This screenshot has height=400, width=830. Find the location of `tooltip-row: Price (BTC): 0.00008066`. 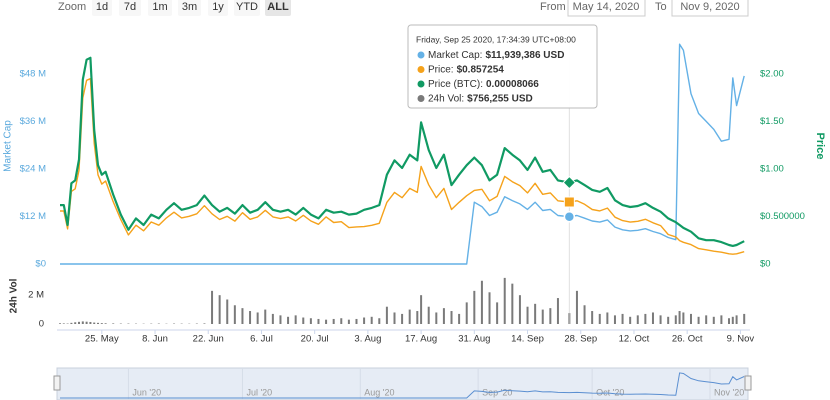

tooltip-row: Price (BTC): 0.00008066 is located at coordinates (483, 84).